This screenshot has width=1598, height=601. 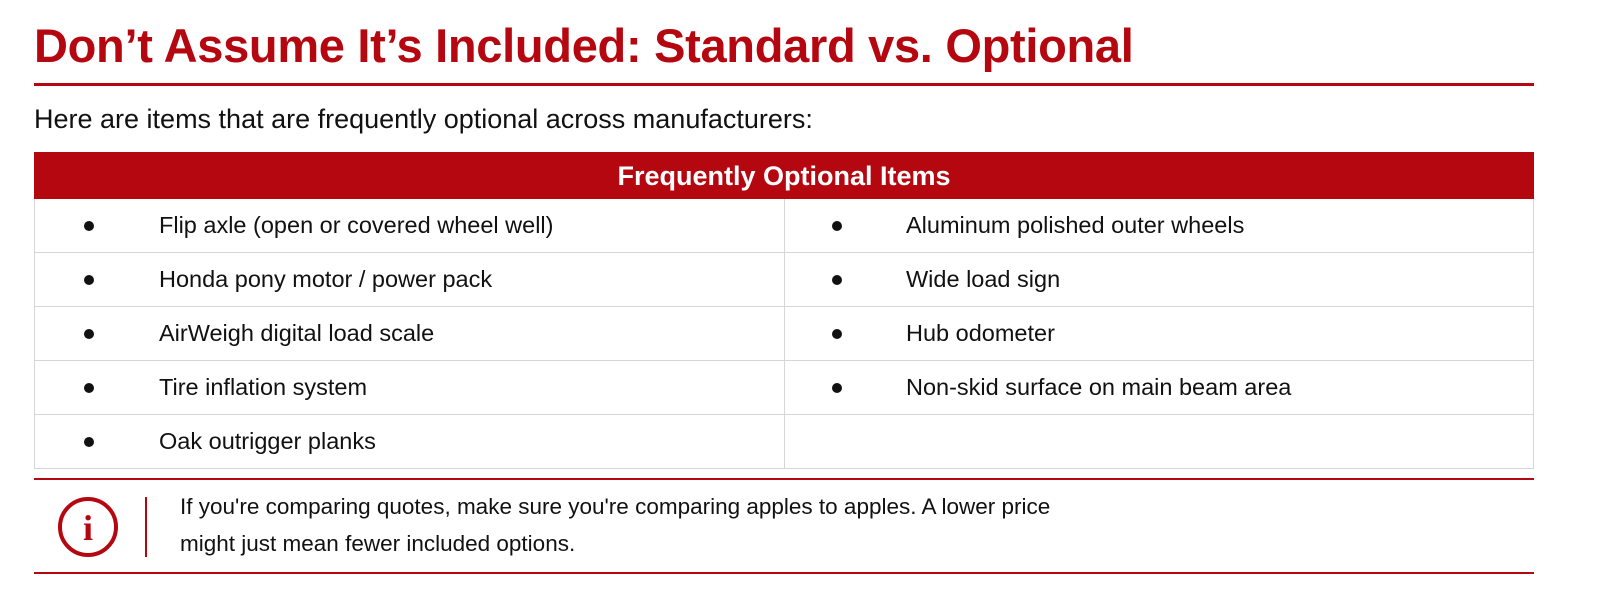 What do you see at coordinates (326, 279) in the screenshot?
I see `item-text: Honda pony motor / power pack` at bounding box center [326, 279].